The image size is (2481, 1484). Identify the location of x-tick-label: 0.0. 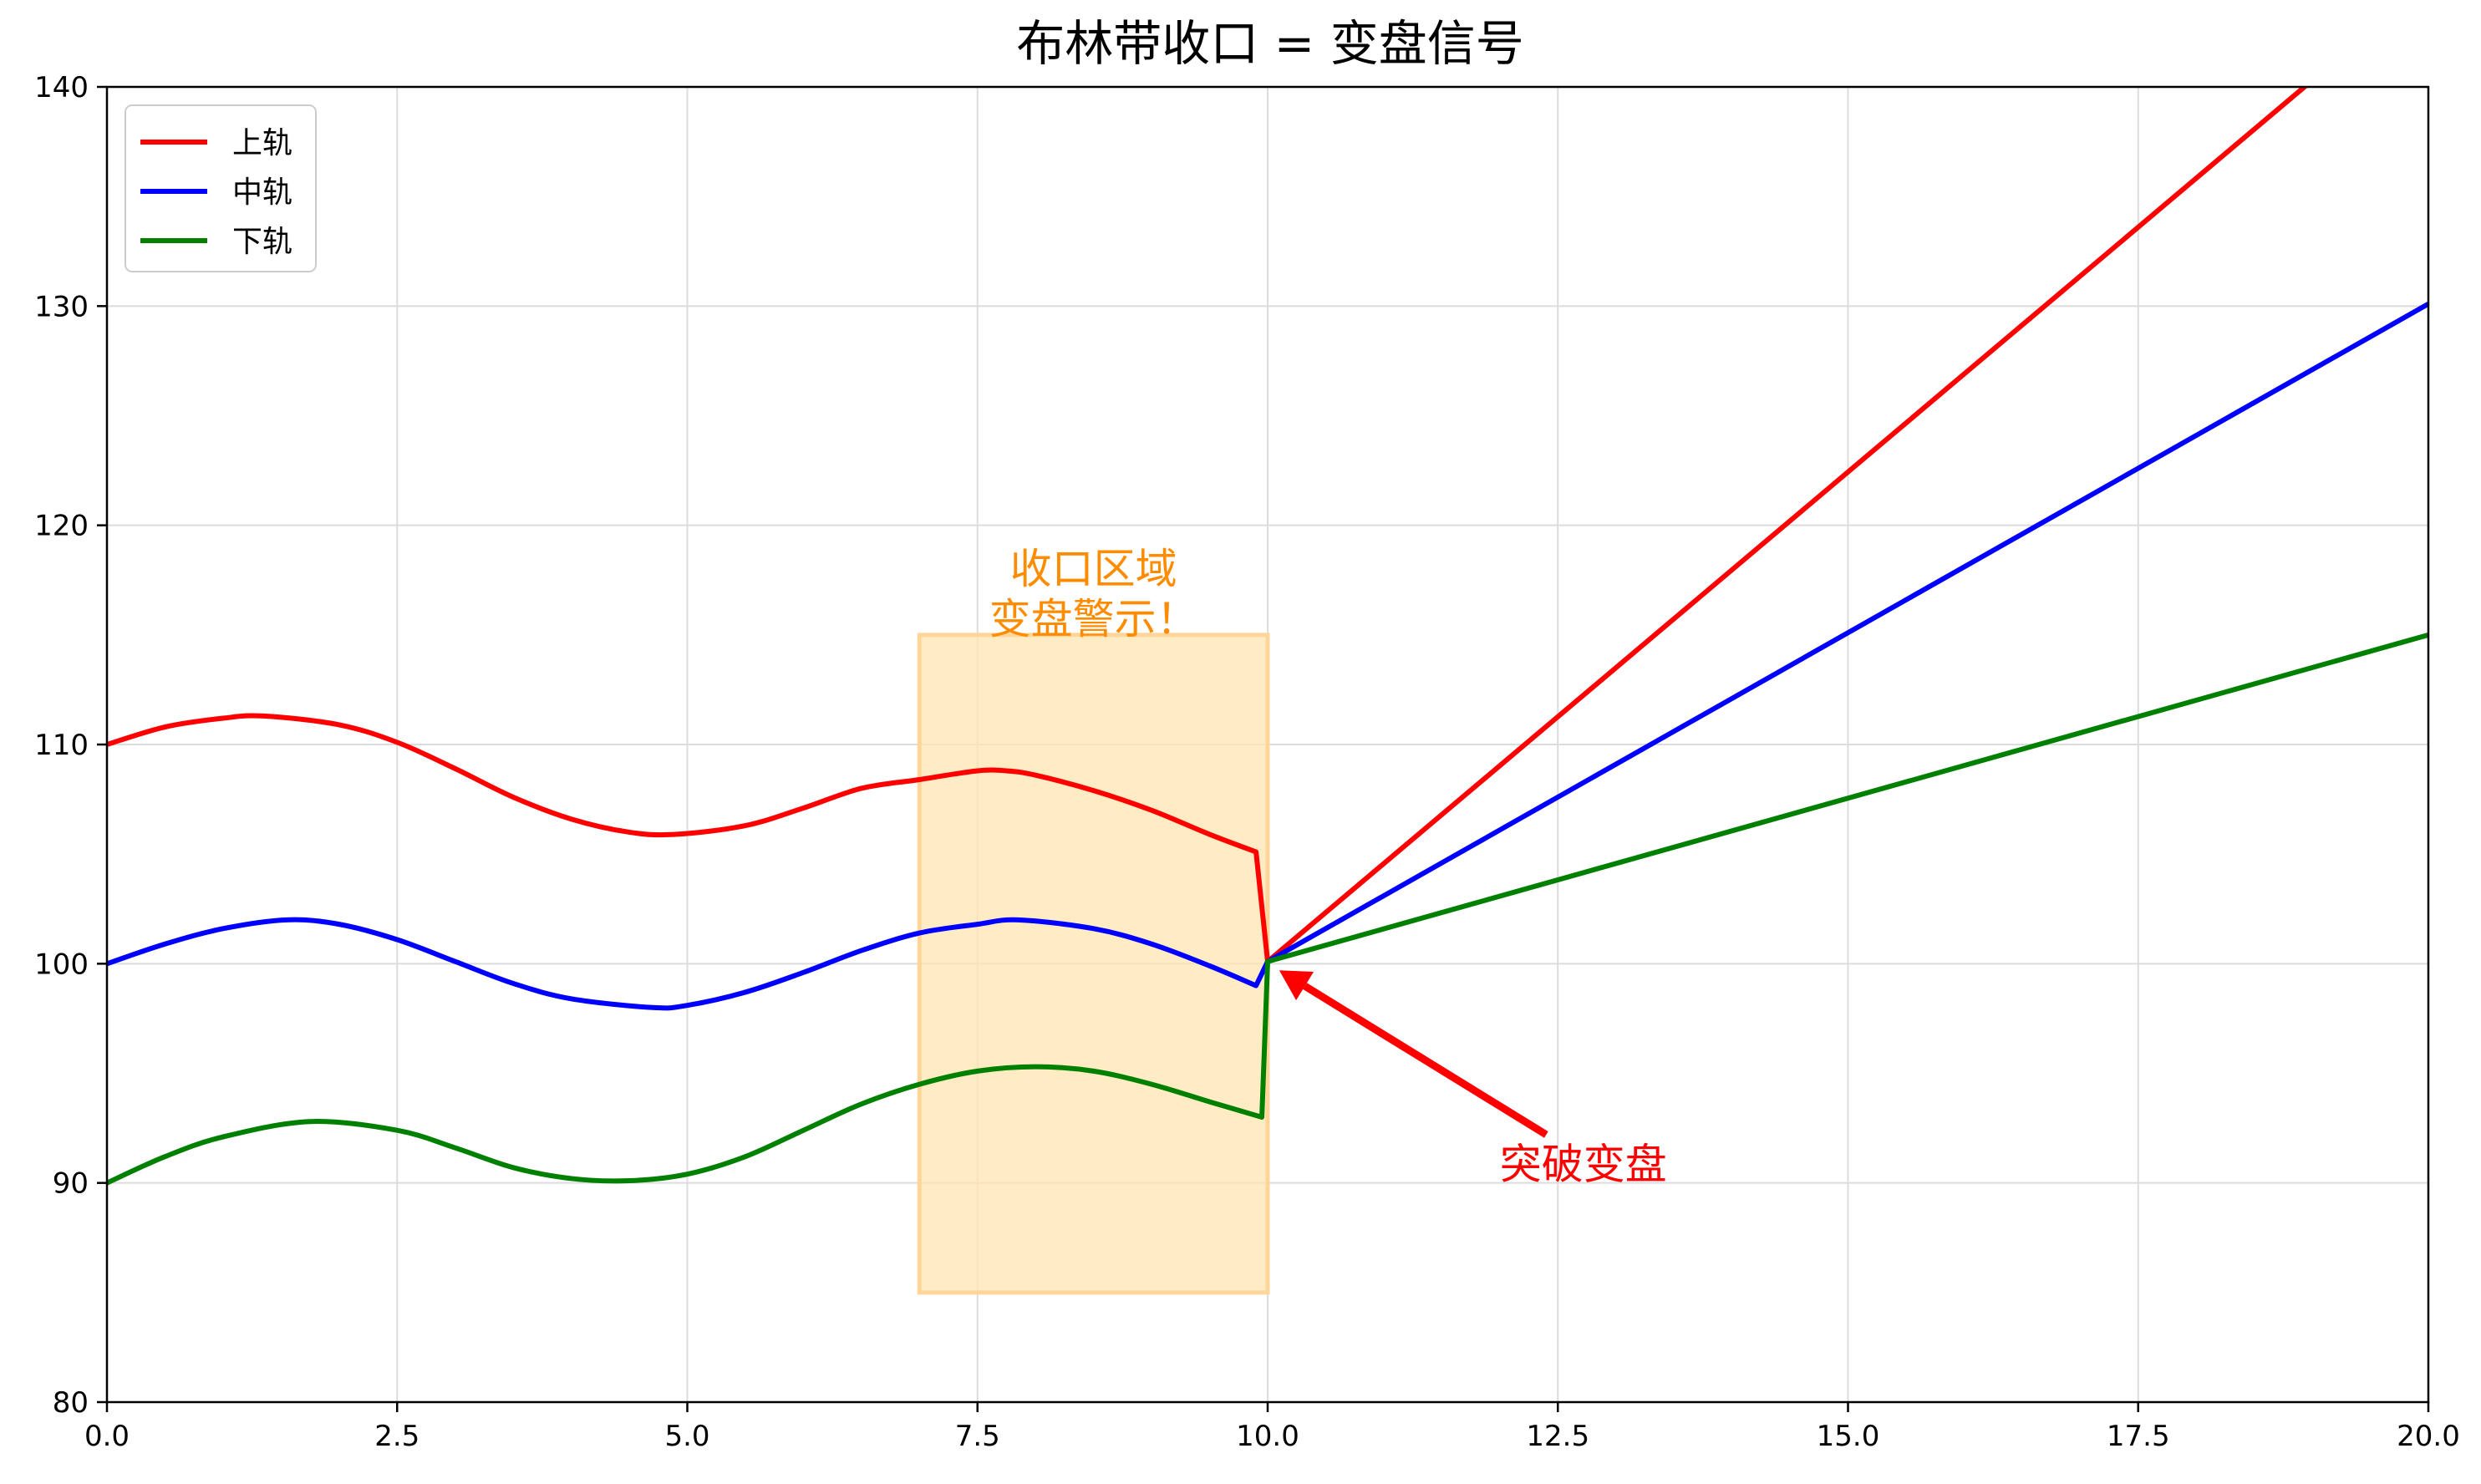
(107, 1436).